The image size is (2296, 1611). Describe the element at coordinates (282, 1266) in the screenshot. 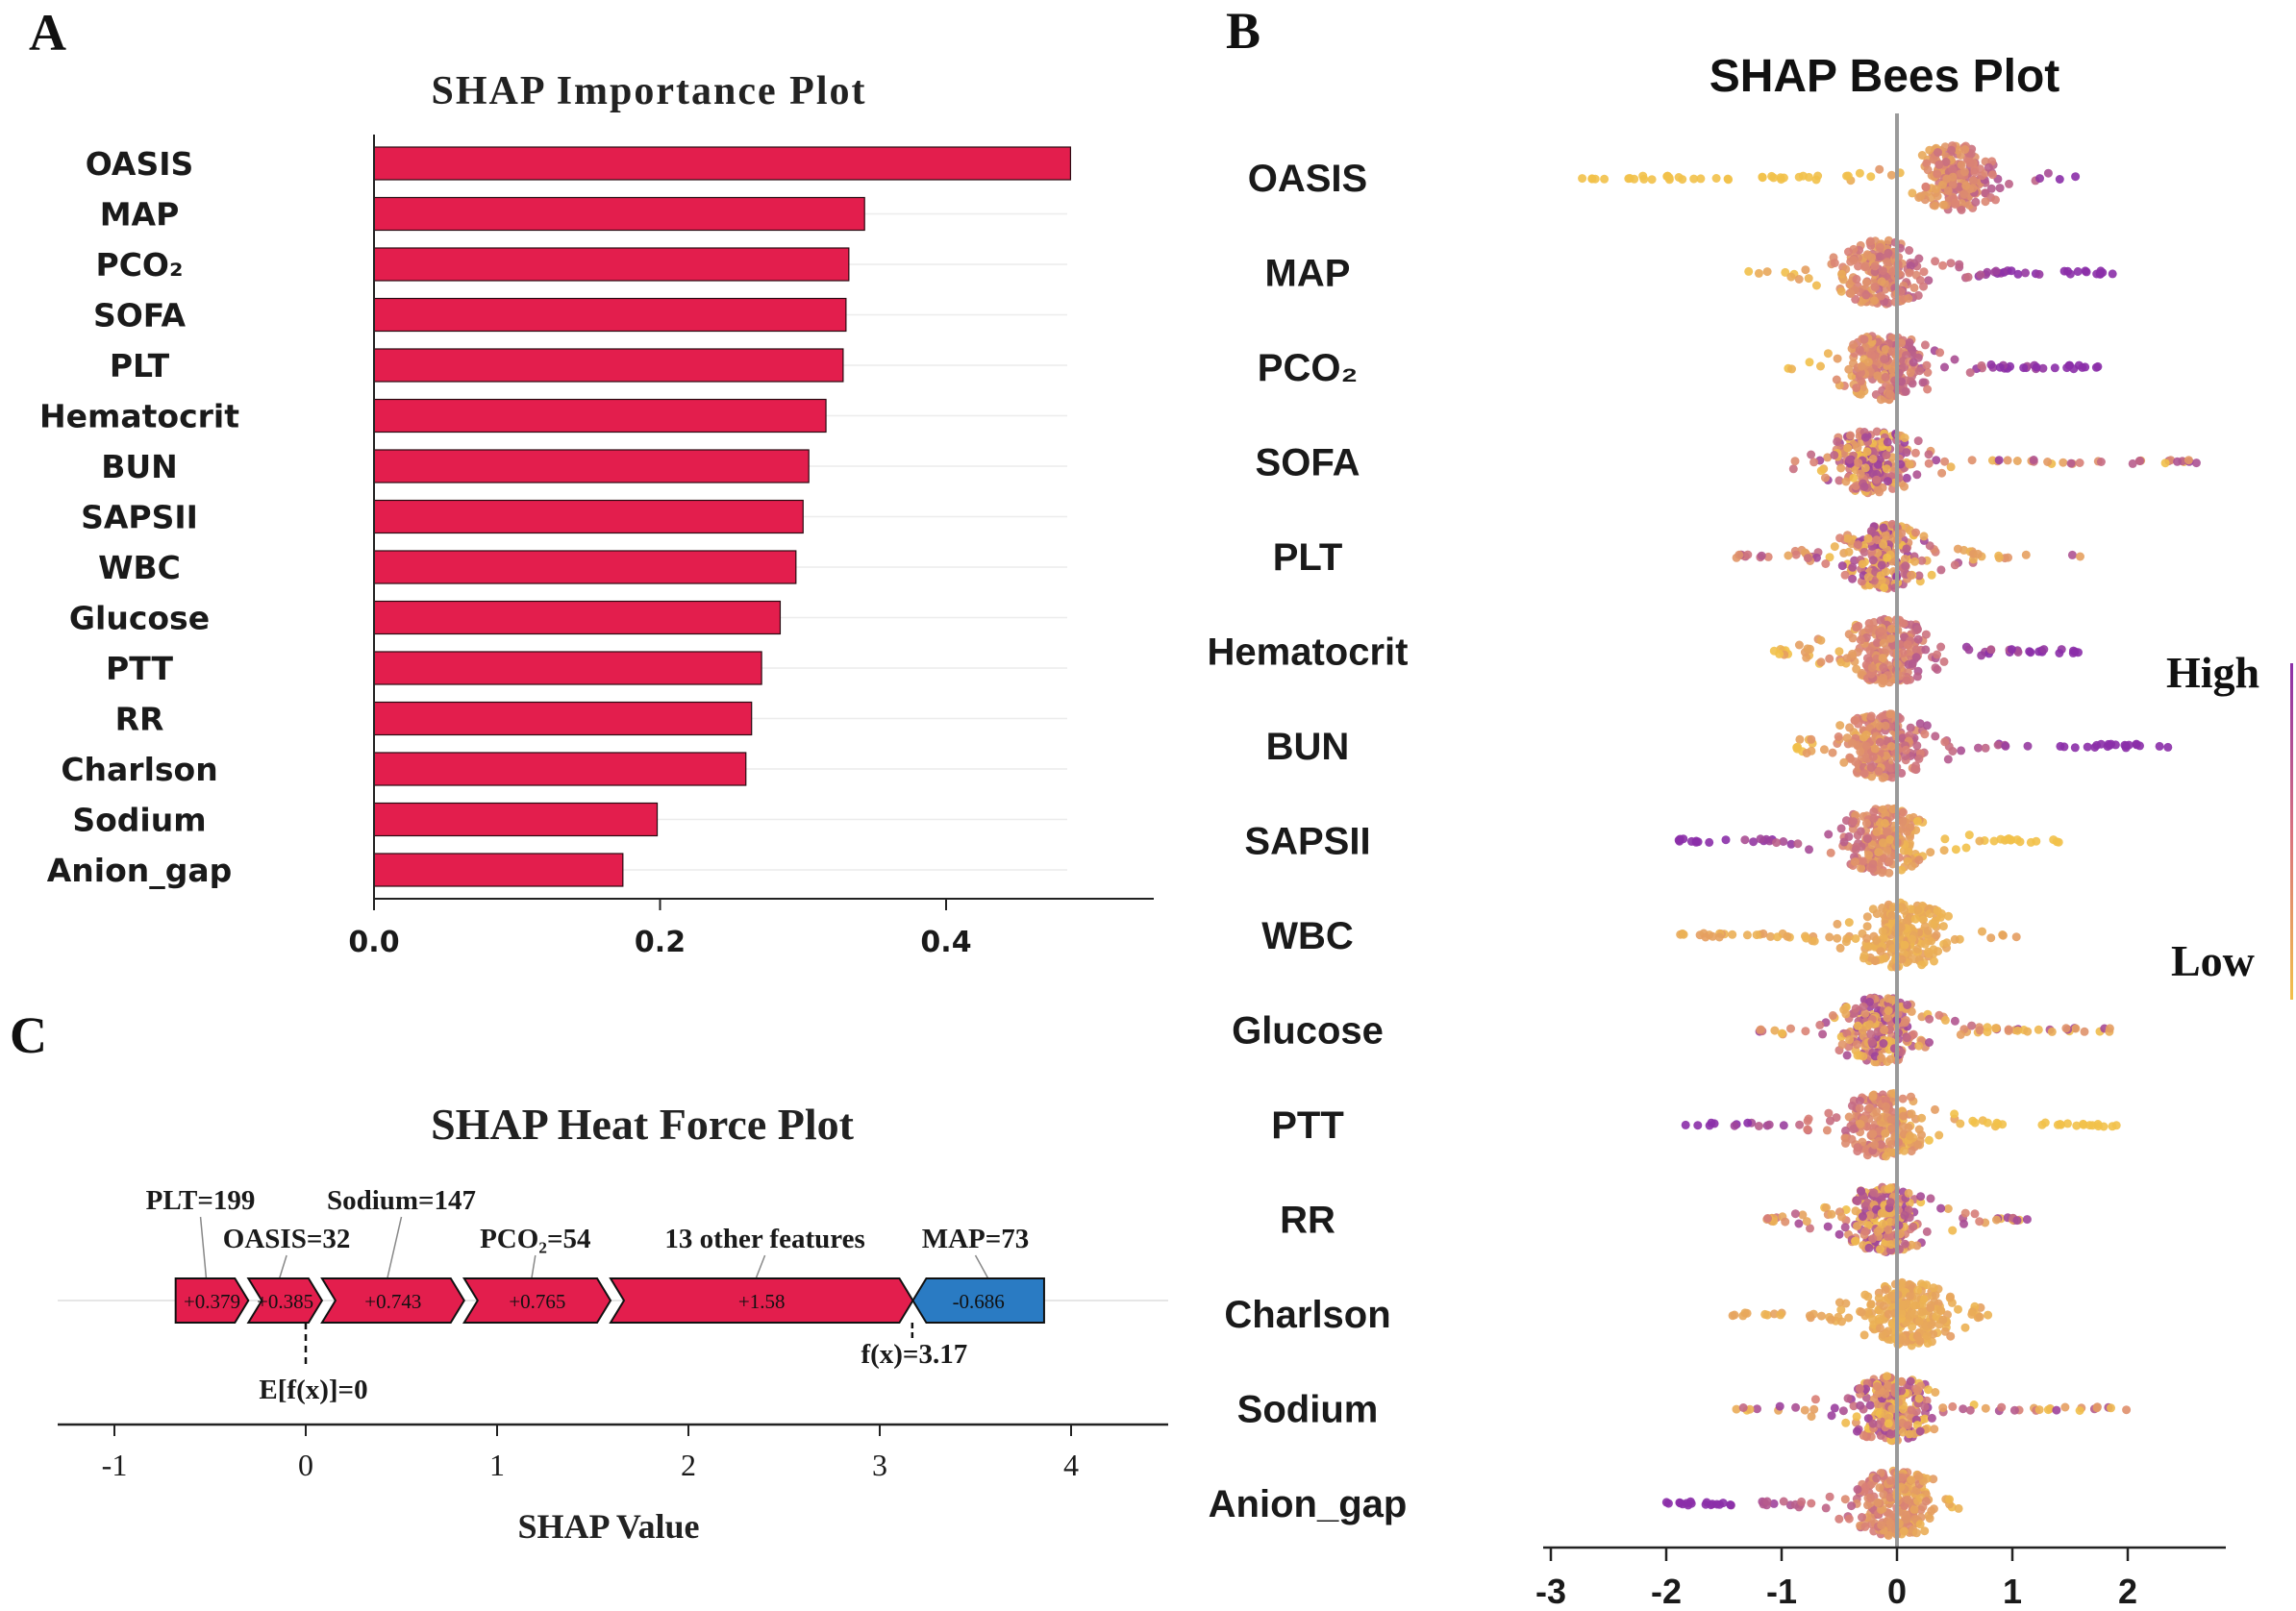

I see `force-leader-line` at that location.